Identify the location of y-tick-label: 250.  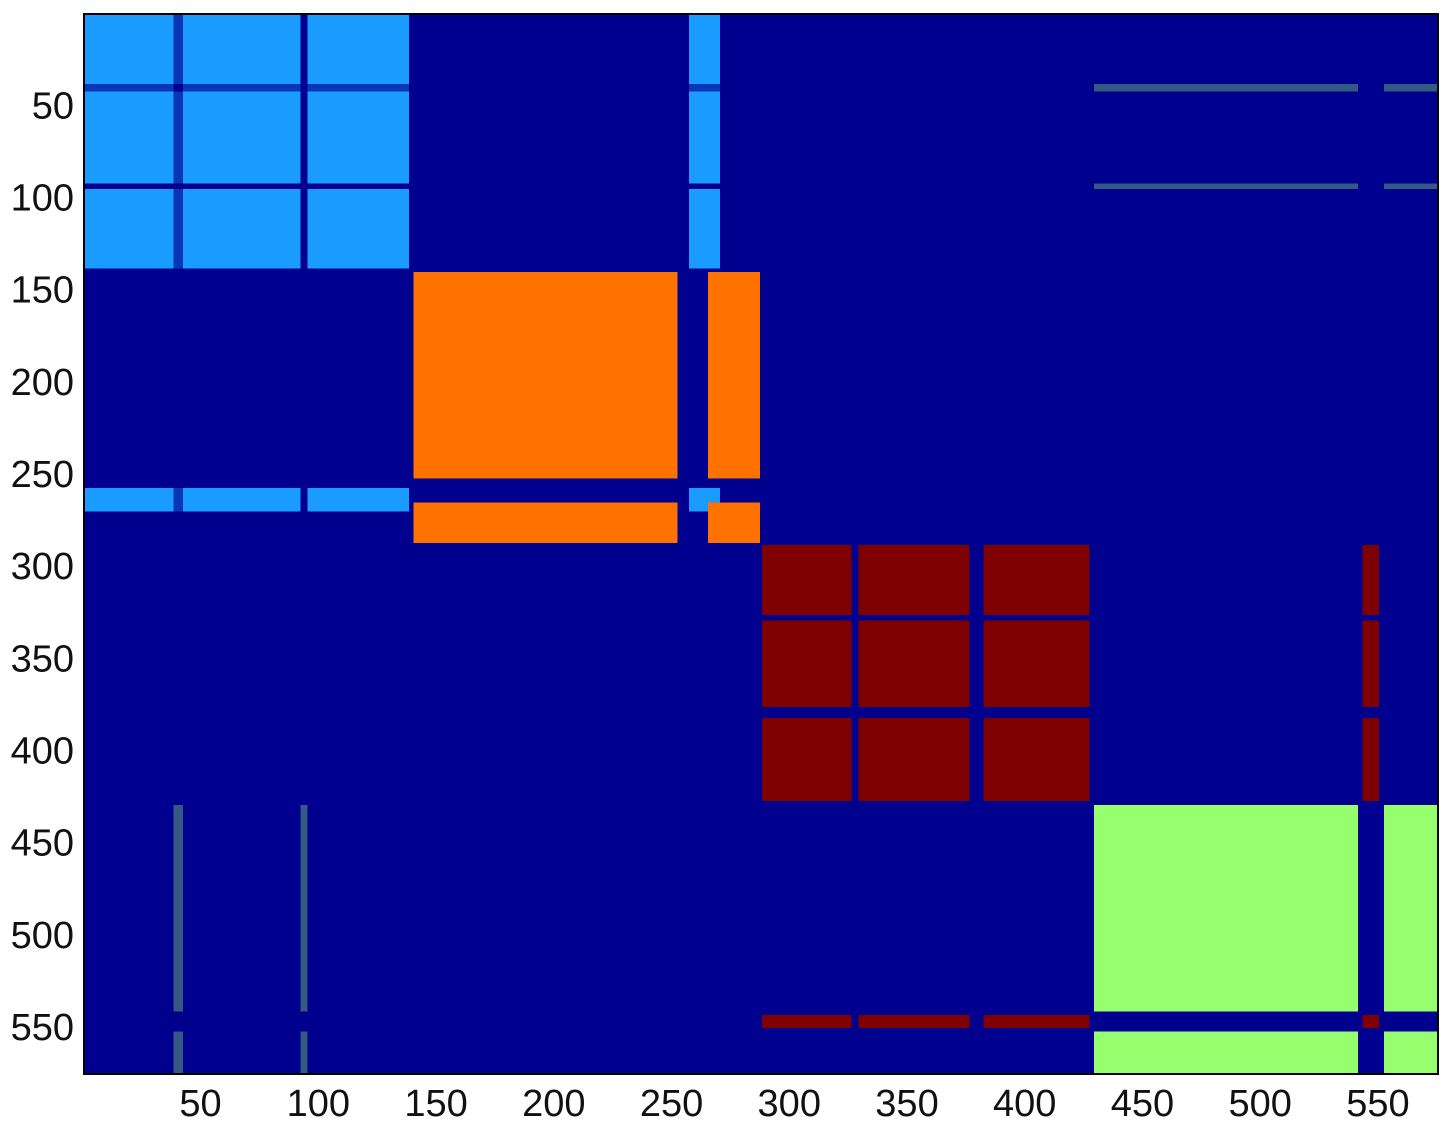
(42, 475).